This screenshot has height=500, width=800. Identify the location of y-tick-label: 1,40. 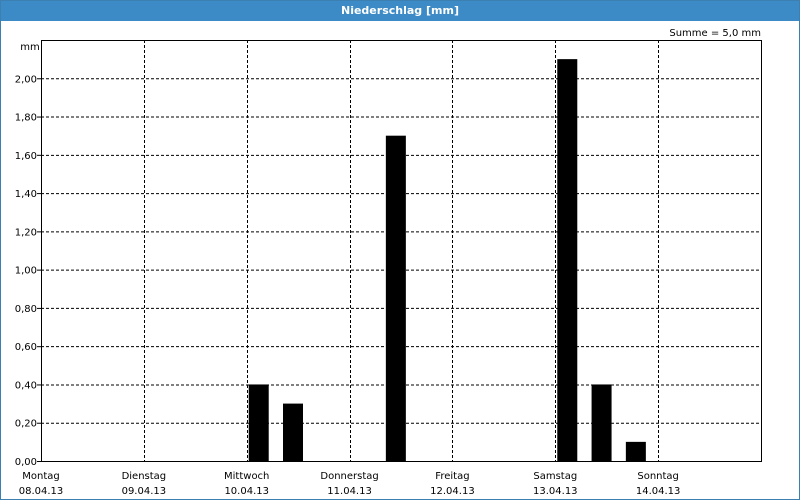
(26, 194).